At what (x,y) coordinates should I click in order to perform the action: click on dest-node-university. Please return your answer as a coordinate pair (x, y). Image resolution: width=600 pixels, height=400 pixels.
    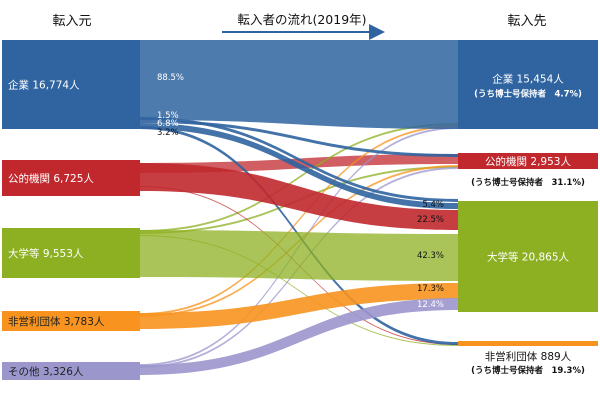
    Looking at the image, I should click on (528, 256).